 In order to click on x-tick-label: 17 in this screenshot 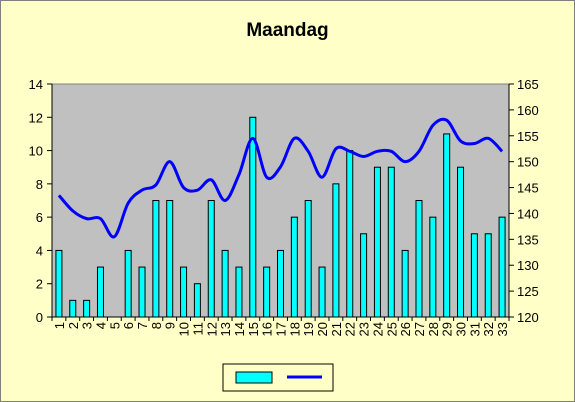, I will do `click(281, 329)`.